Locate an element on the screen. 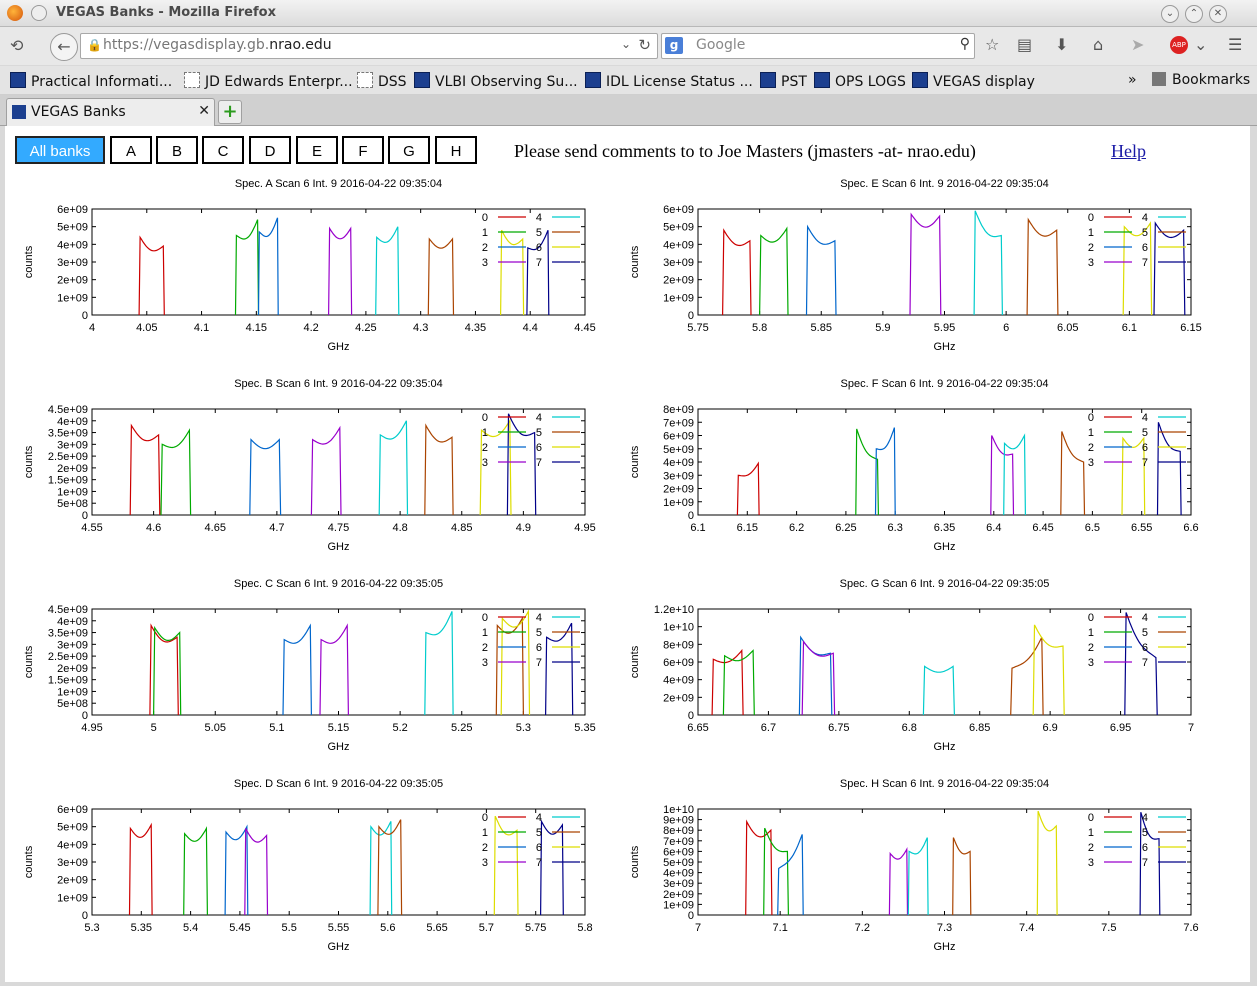 This screenshot has width=1257, height=986. menu-icon: ☰ is located at coordinates (1235, 44).